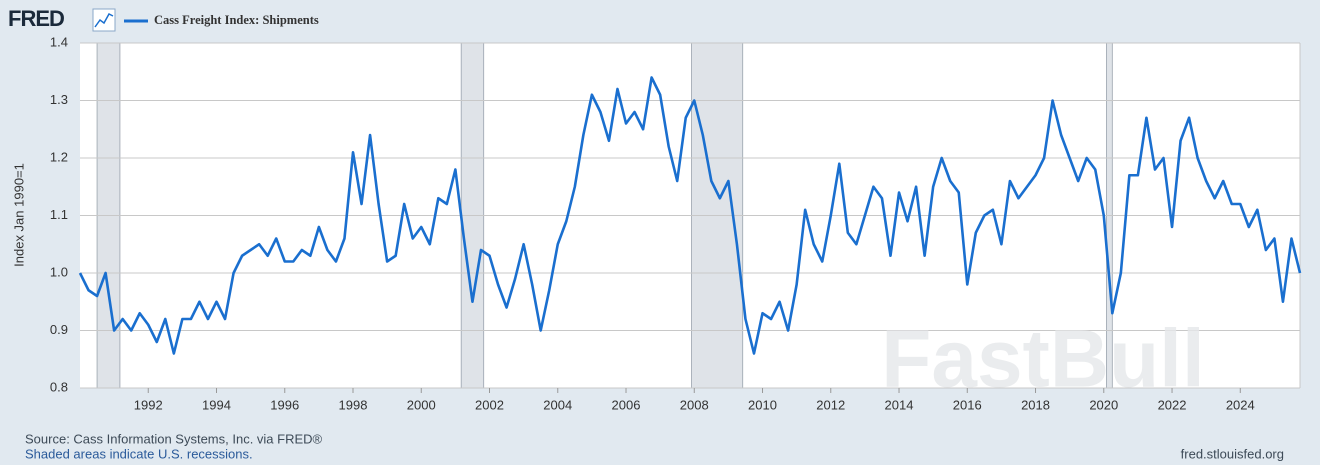 The height and width of the screenshot is (465, 1320). I want to click on x-tick-label: 2002, so click(489, 404).